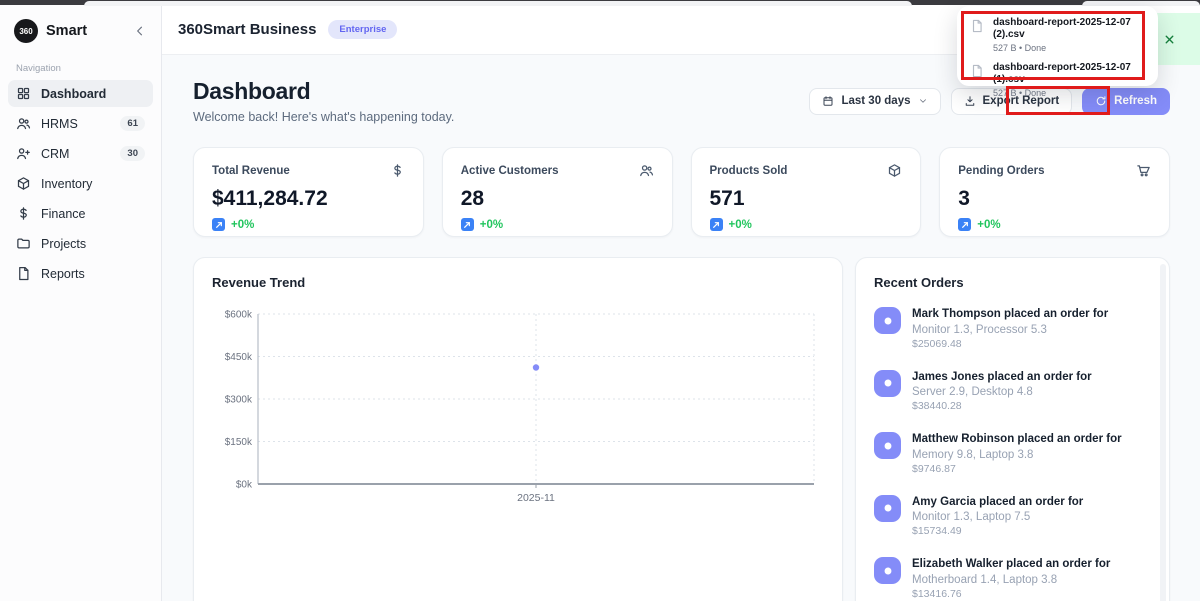  I want to click on svg-text: $300k, so click(239, 400).